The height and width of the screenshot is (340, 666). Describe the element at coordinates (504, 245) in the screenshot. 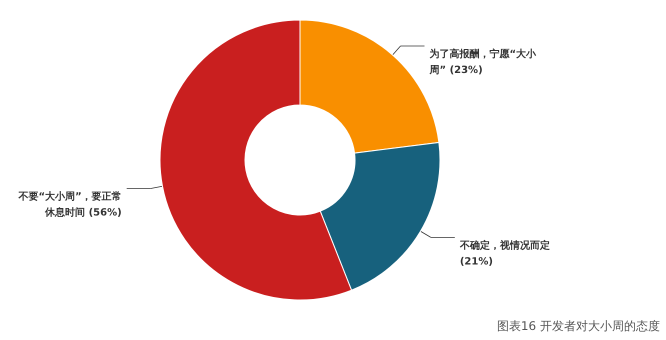

I see `slice-label: 不确定，视情况而定` at that location.